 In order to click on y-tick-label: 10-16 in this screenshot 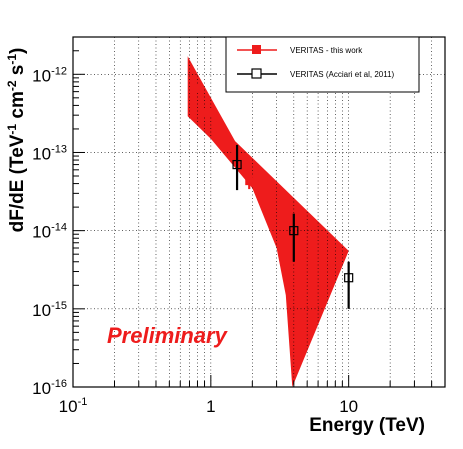, I will do `click(49, 388)`.